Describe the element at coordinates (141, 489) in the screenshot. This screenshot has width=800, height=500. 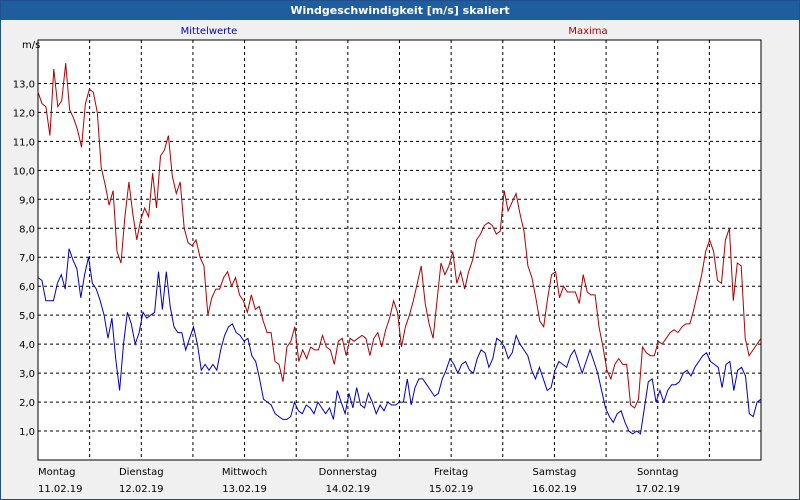
I see `x-tick-date: 12.02.19` at that location.